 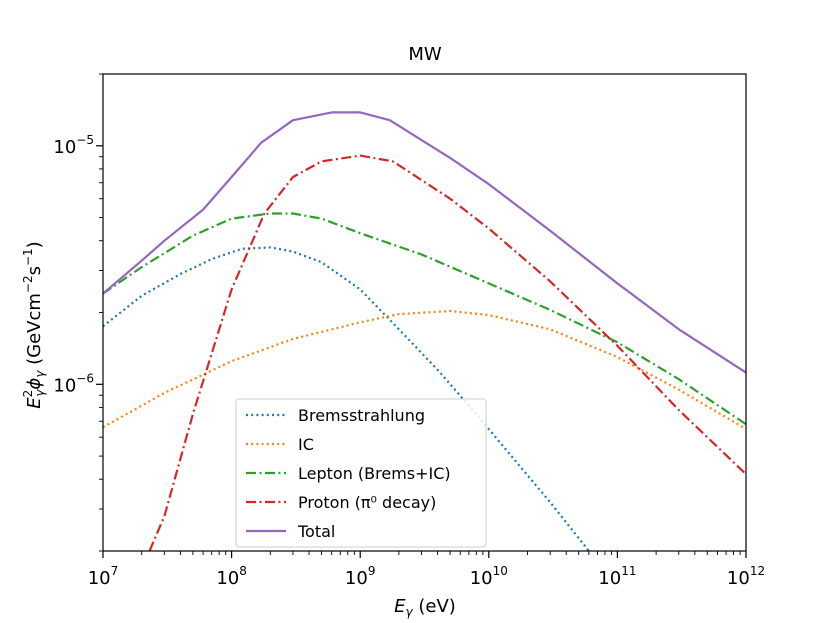 What do you see at coordinates (73, 383) in the screenshot?
I see `y-tick-label: 10⁻⁶` at bounding box center [73, 383].